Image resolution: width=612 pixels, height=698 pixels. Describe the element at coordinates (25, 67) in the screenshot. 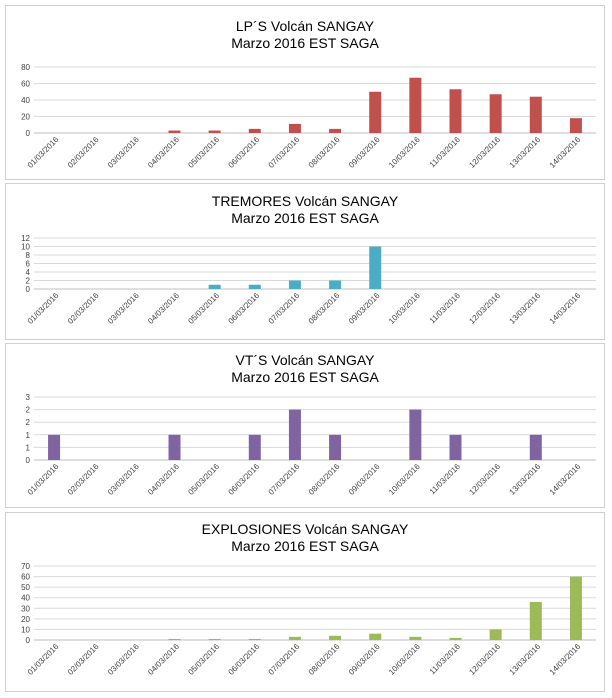

I see `y-tick-label: 80` at that location.